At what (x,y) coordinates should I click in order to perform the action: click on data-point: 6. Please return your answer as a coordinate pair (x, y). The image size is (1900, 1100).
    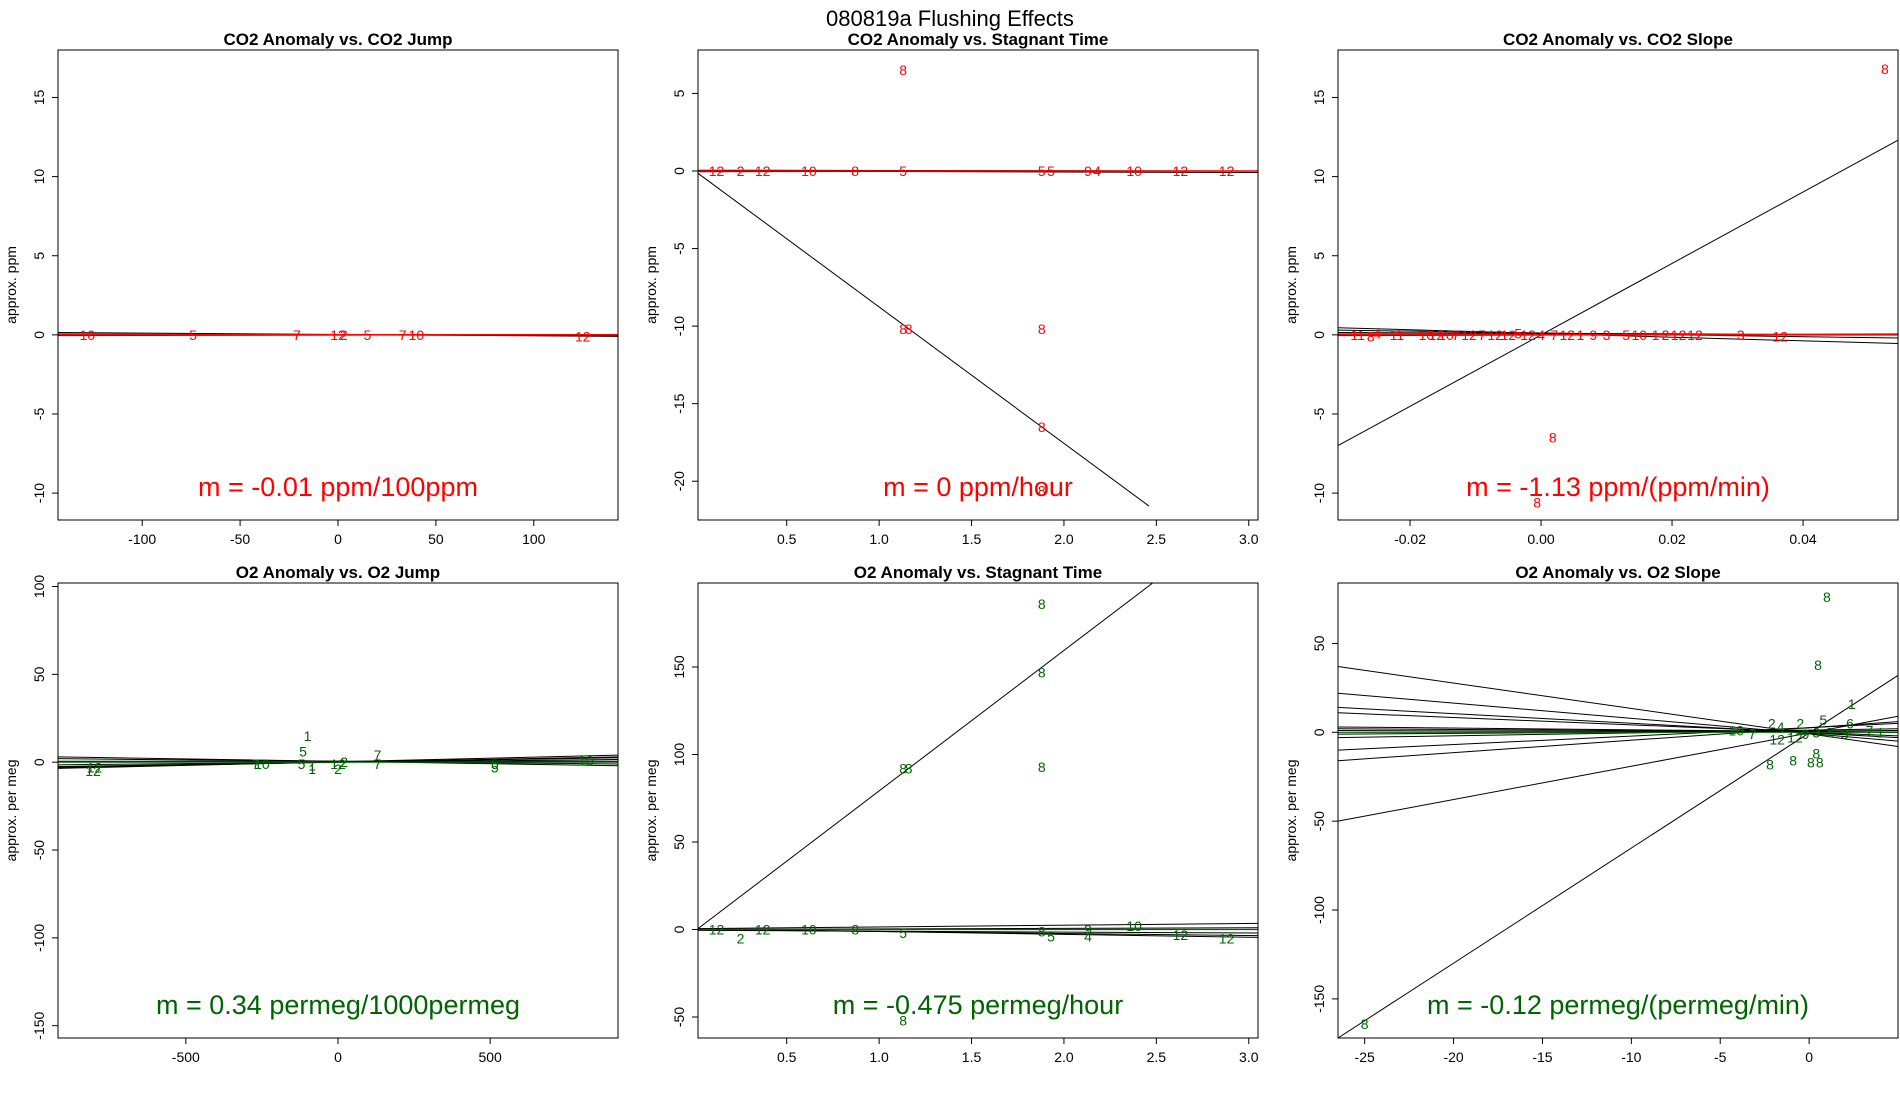
    Looking at the image, I should click on (1850, 723).